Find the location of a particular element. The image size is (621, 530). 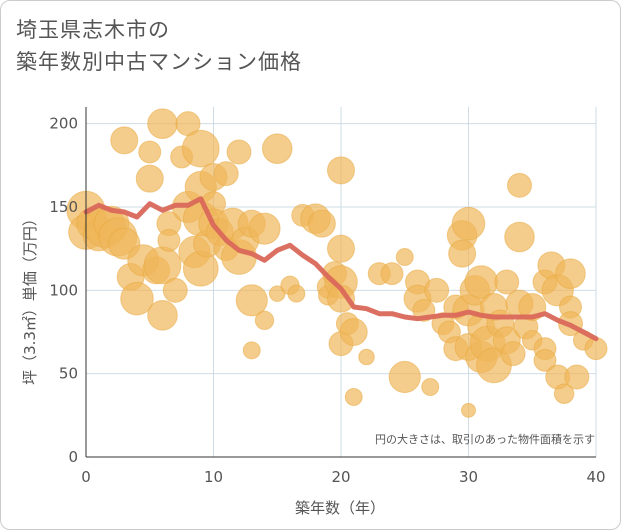

y-tick-label: 200 is located at coordinates (63, 124).